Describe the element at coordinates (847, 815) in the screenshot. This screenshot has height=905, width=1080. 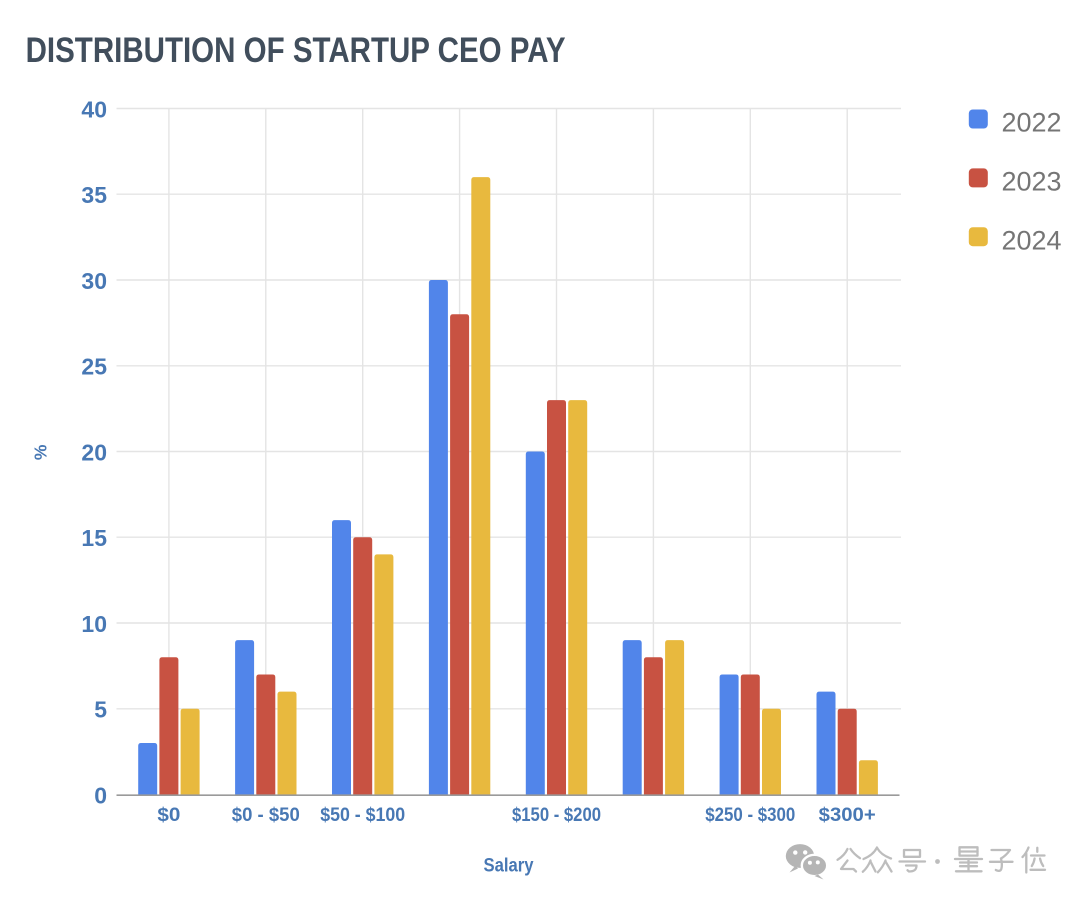
I see `svg-text: $300+` at that location.